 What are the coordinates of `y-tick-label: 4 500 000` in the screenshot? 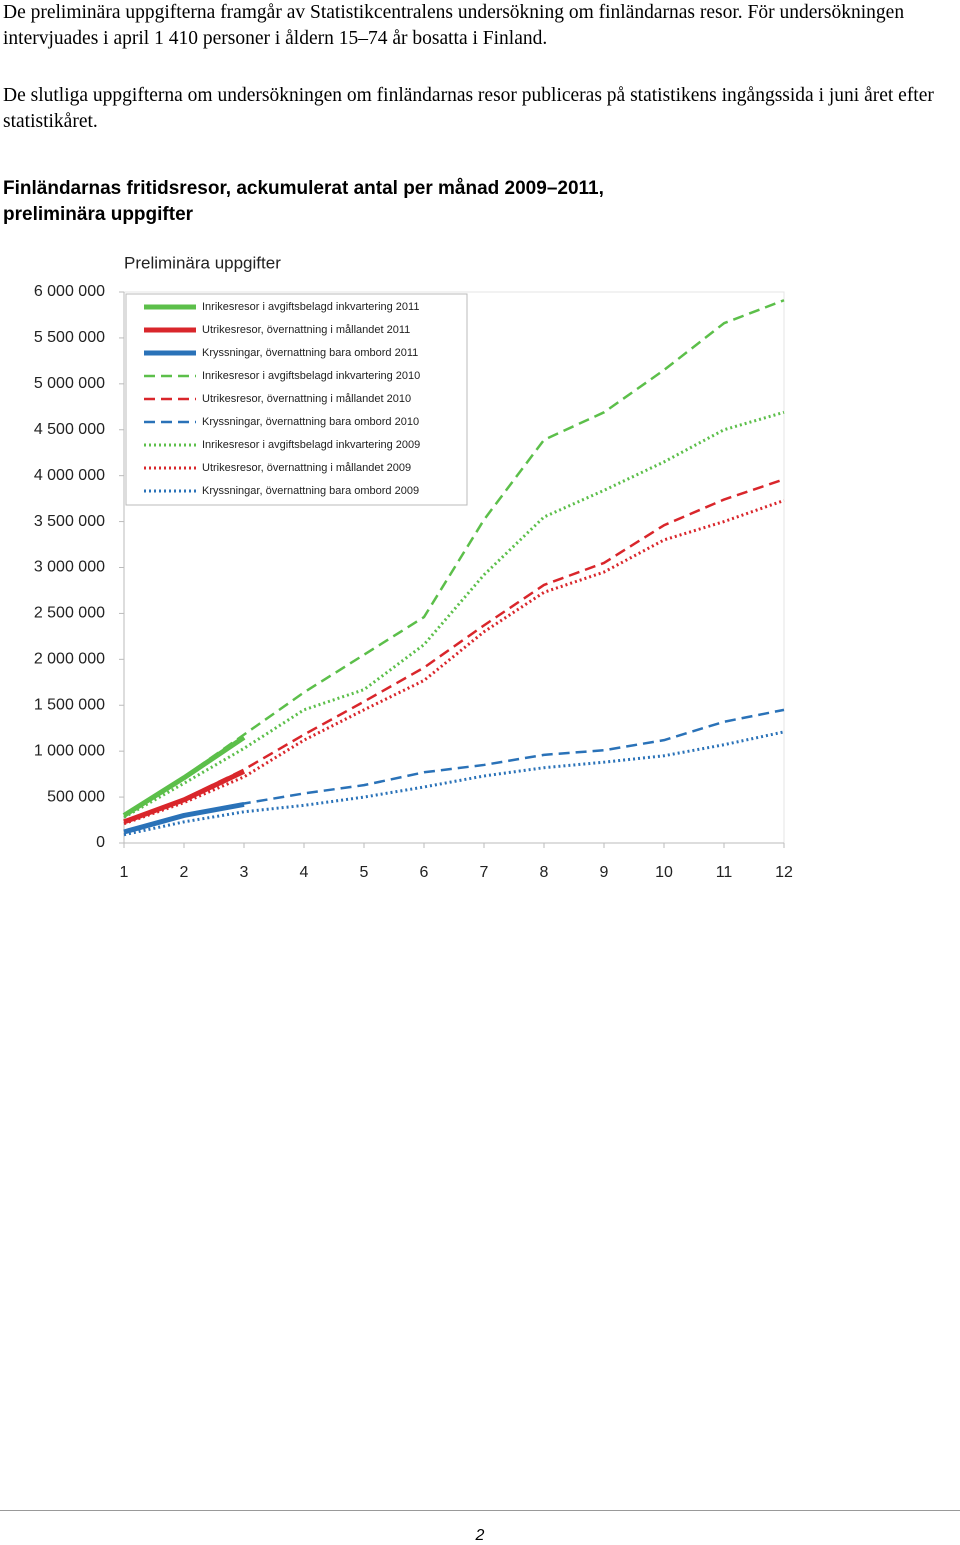 It's located at (69, 429).